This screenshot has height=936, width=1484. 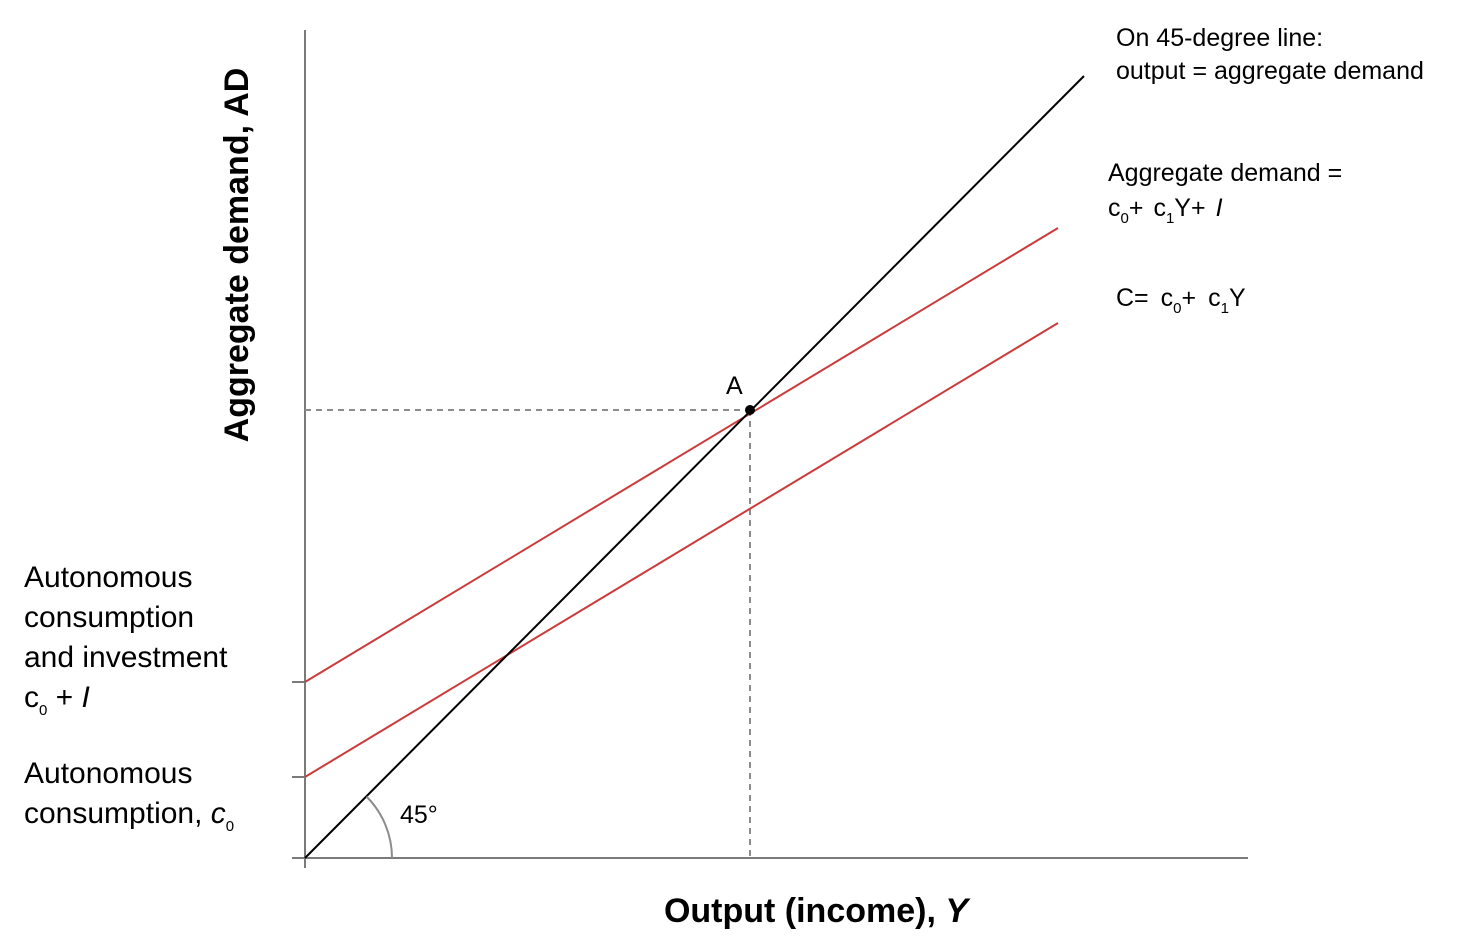 I want to click on c-eq-sub-1: 1, so click(x=1225, y=308).